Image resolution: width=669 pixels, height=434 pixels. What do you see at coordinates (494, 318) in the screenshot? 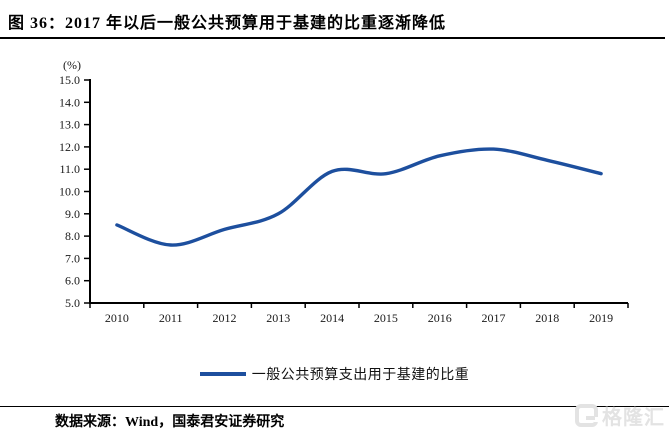
I see `x-tick-label: 2017` at bounding box center [494, 318].